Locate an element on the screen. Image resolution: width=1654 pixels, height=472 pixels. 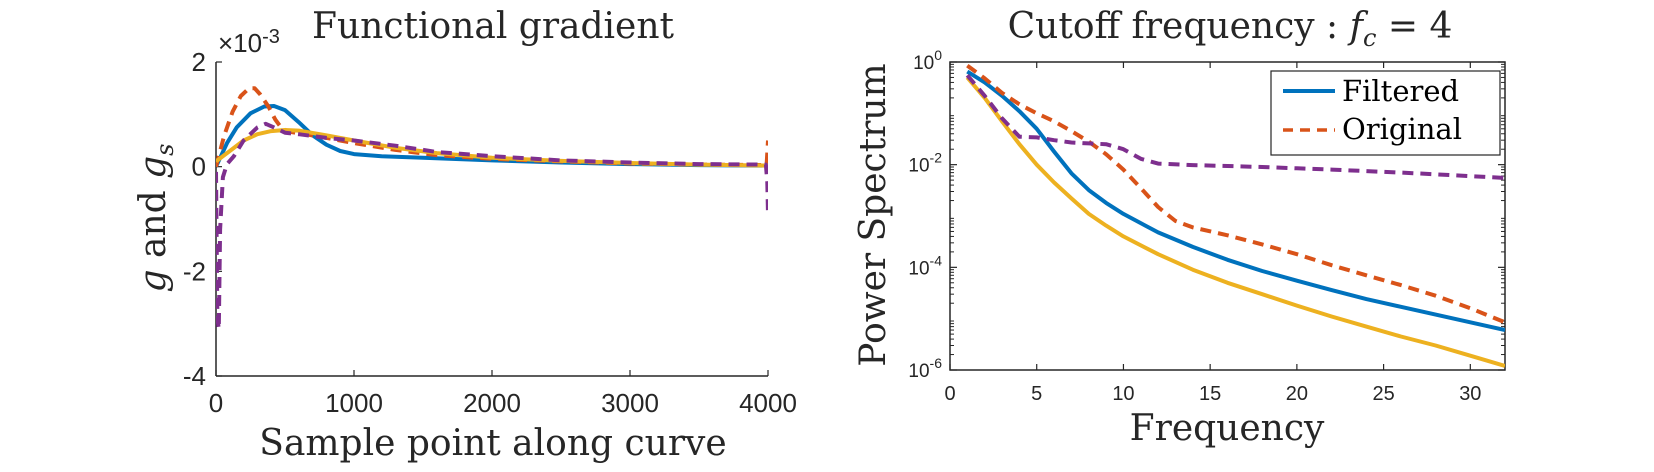
right-y-tick-label: 10⁻⁴ is located at coordinates (925, 265).